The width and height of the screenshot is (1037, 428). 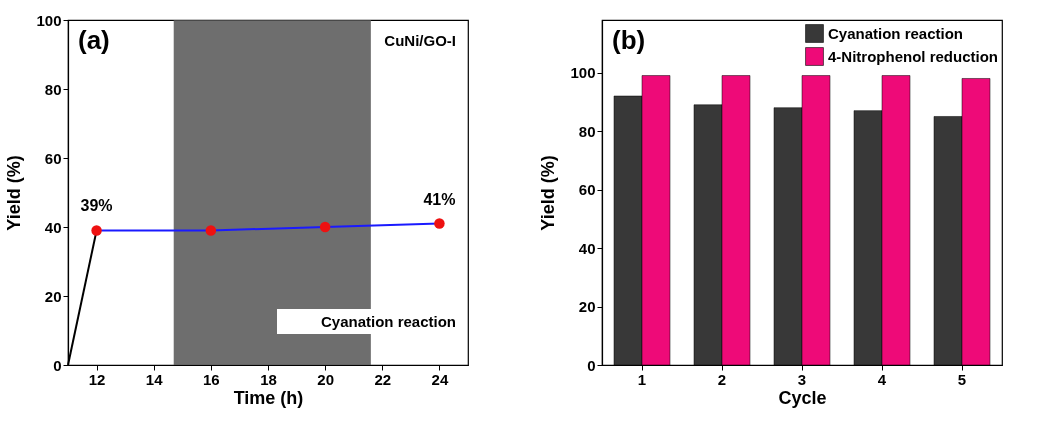 What do you see at coordinates (211, 379) in the screenshot?
I see `x-tick-label: 16` at bounding box center [211, 379].